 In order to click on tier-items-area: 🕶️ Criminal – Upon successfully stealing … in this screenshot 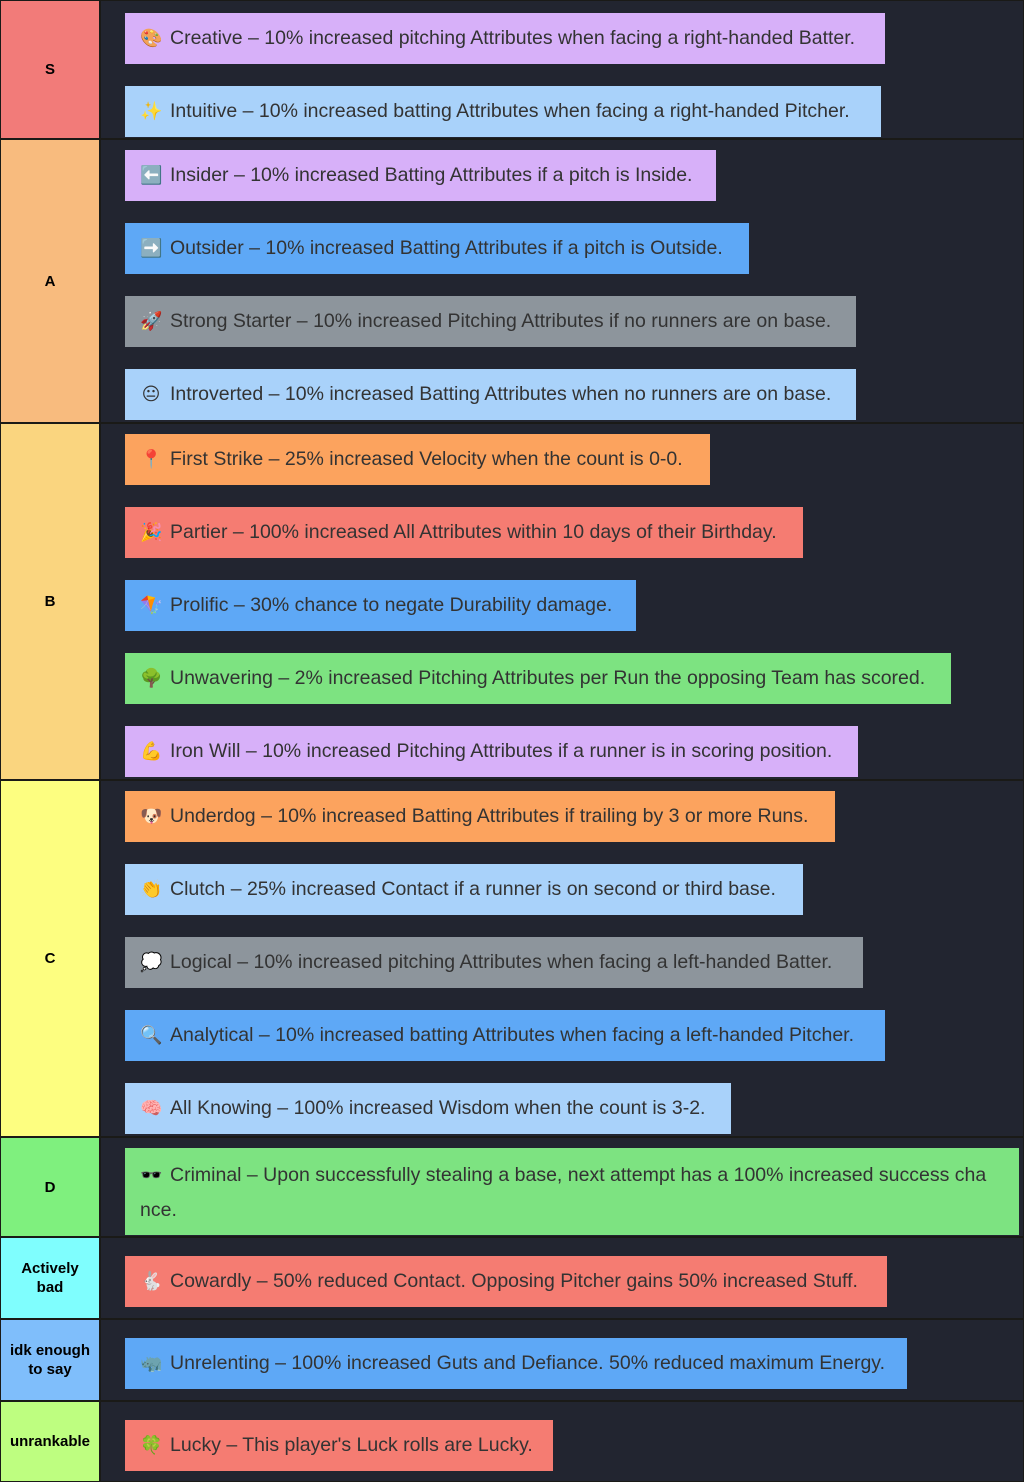, I will do `click(562, 1187)`.